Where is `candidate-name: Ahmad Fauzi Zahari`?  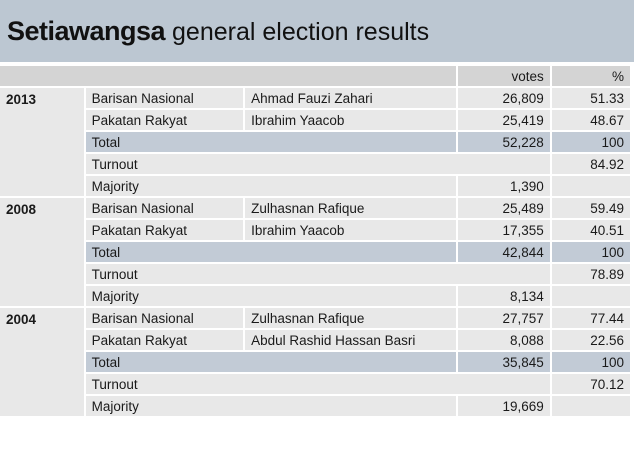 candidate-name: Ahmad Fauzi Zahari is located at coordinates (351, 98).